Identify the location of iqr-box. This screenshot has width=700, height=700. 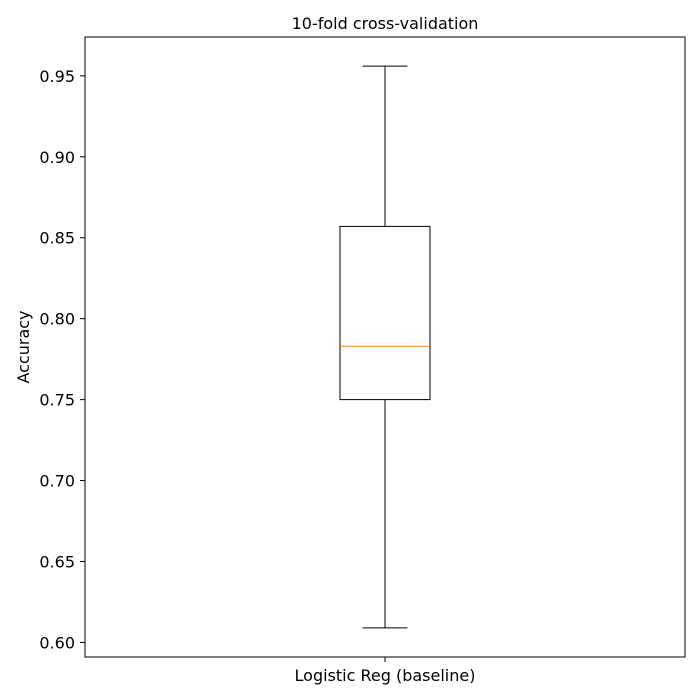
(385, 313).